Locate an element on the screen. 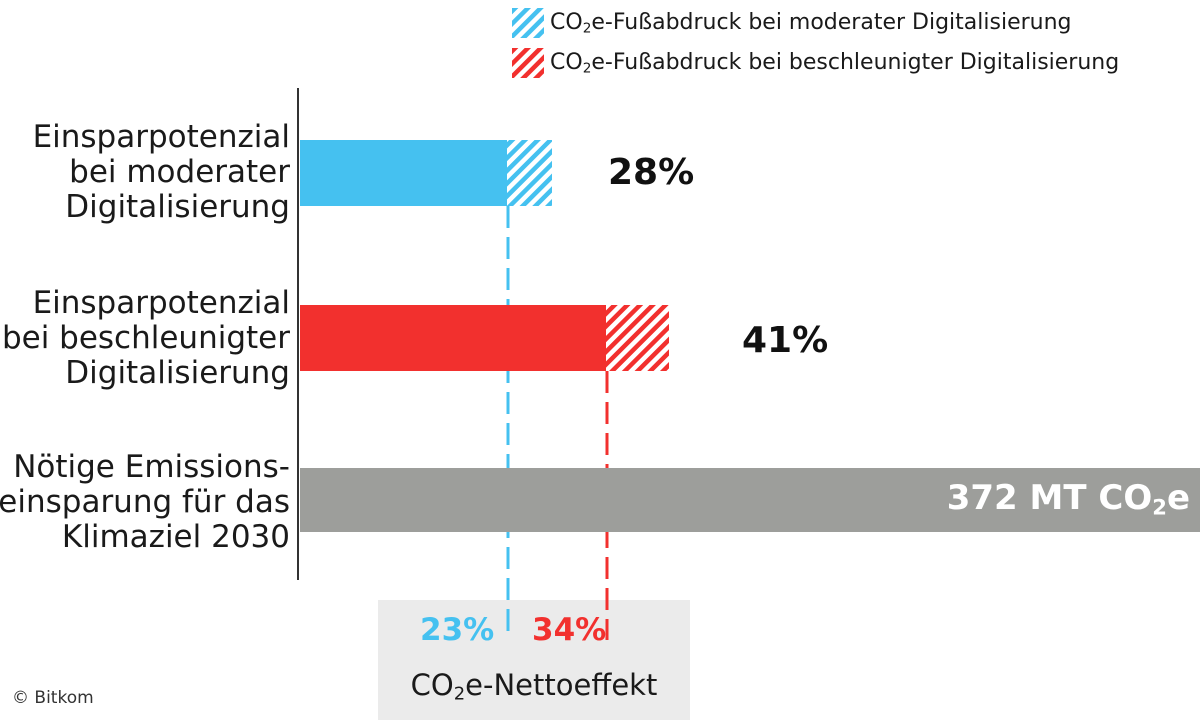 Image resolution: width=1200 pixels, height=720 pixels. net-label-accelerated: 34% is located at coordinates (569, 630).